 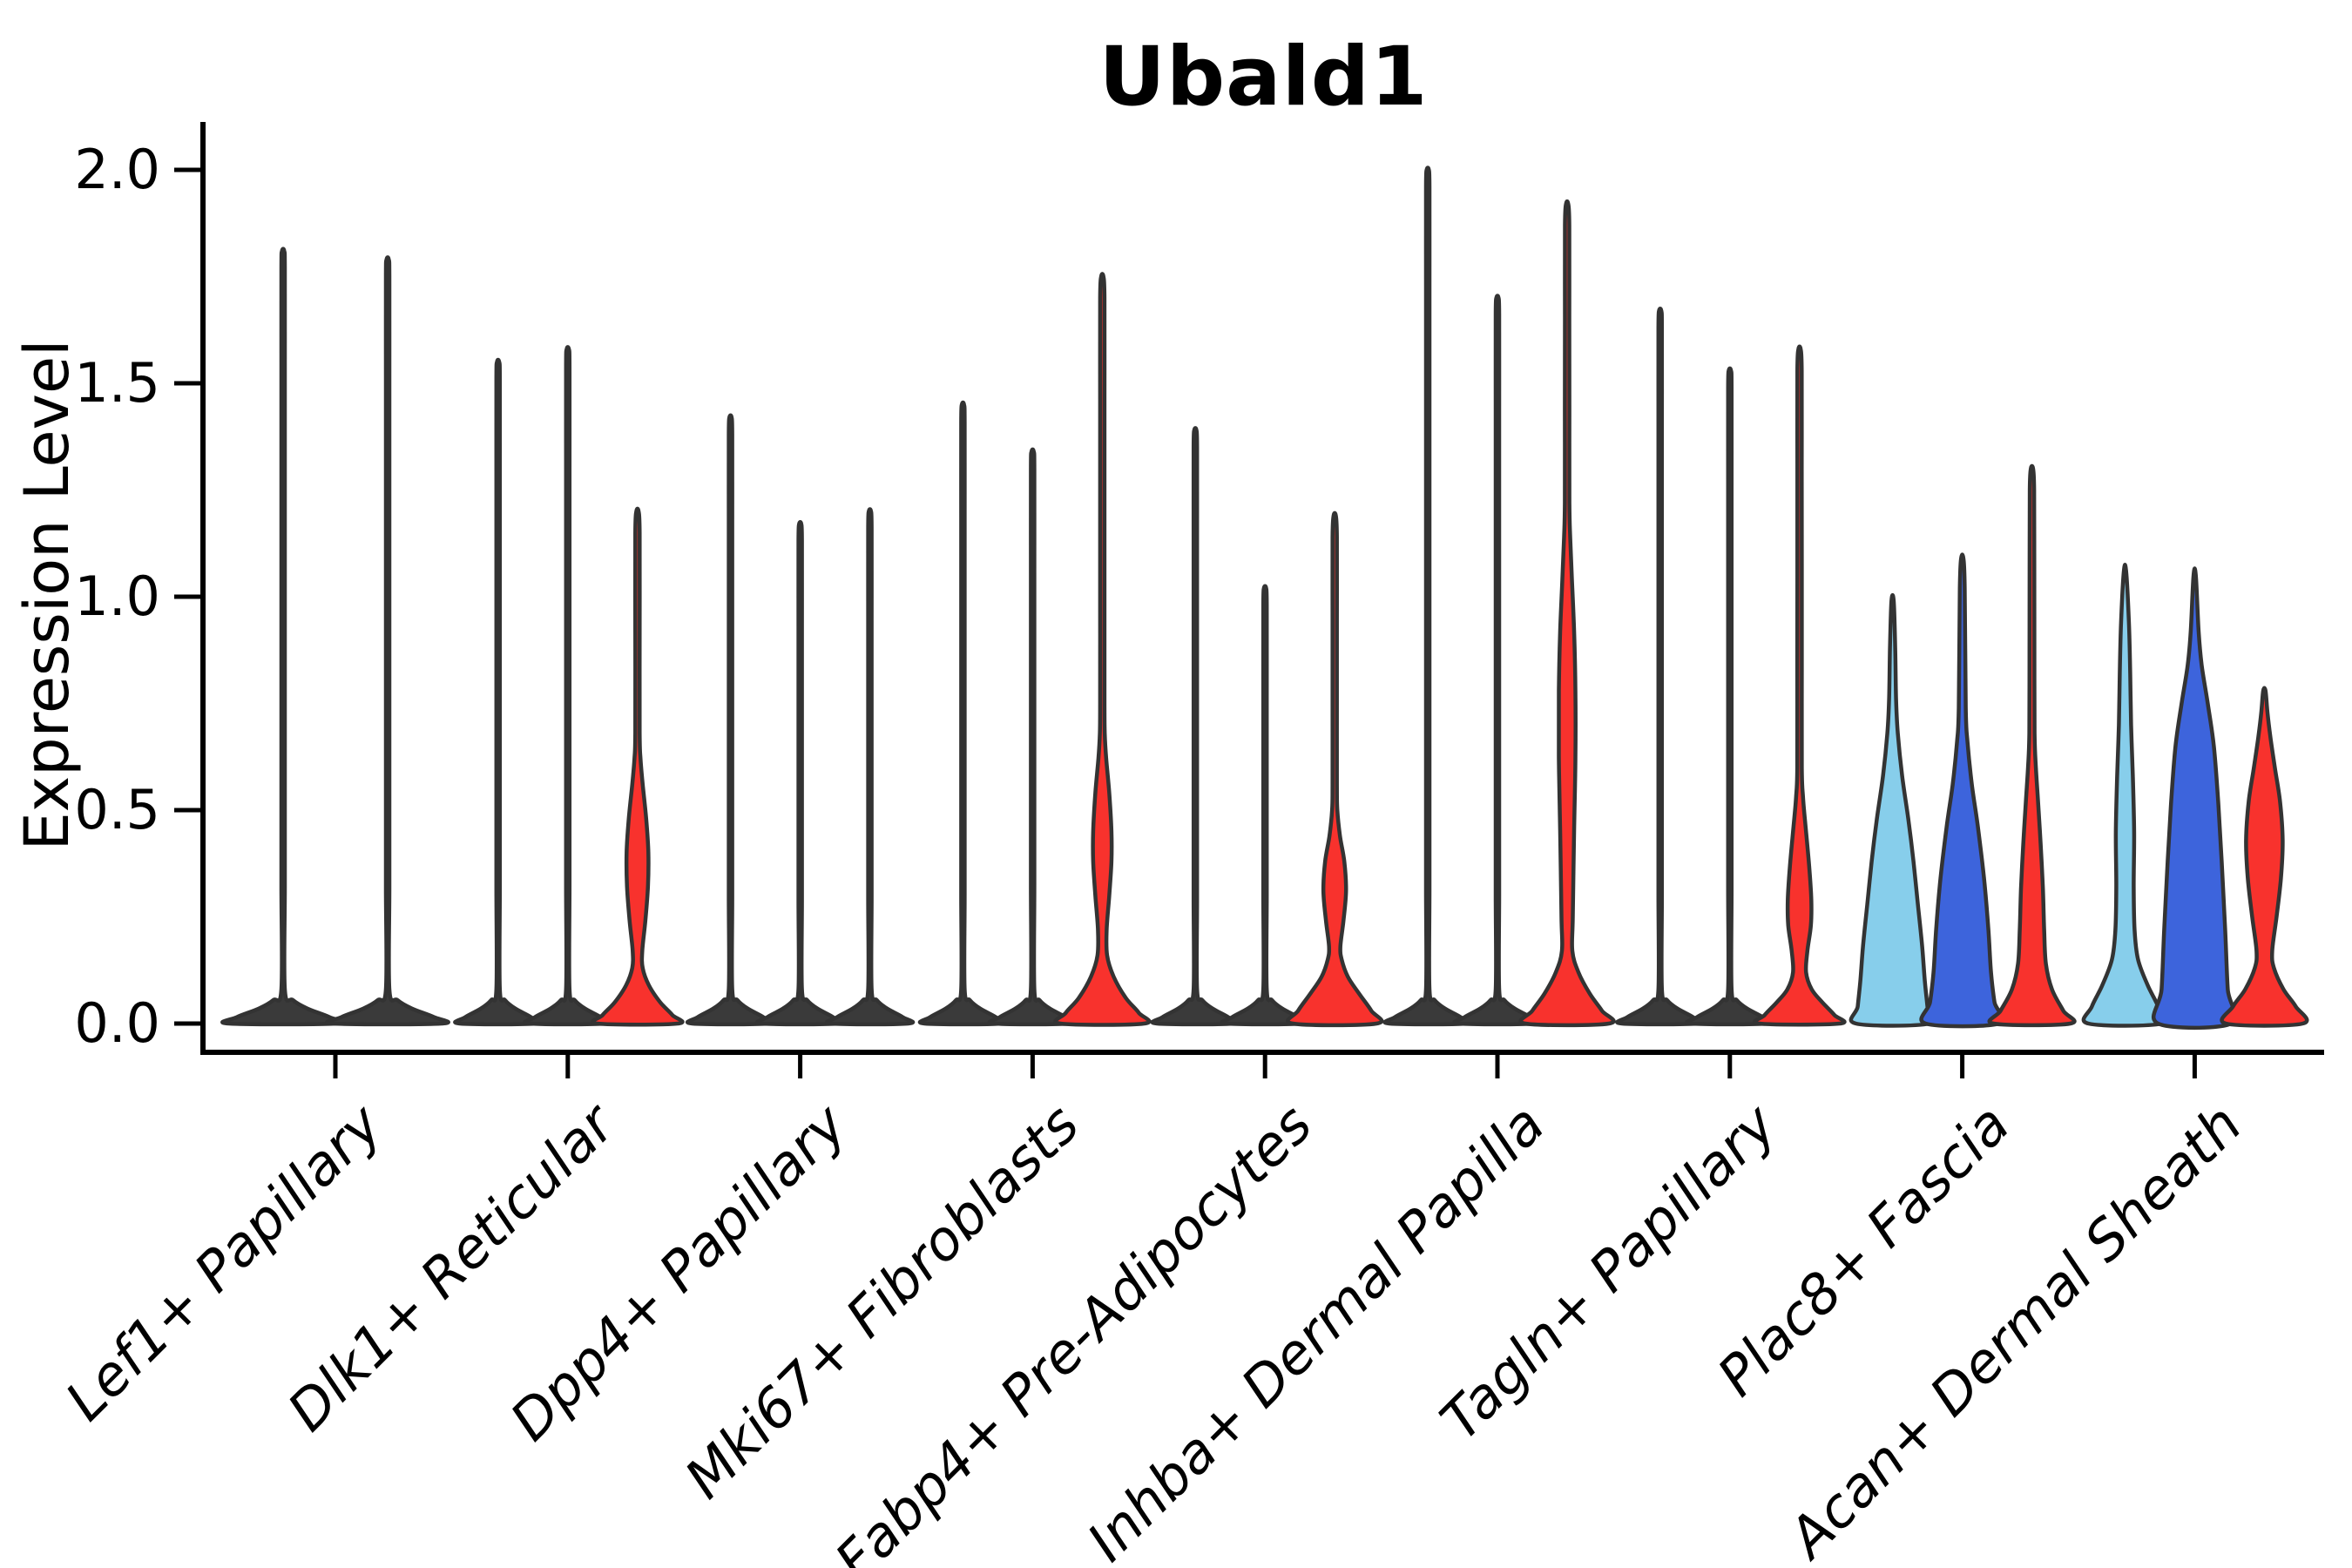 I want to click on y-tick-label: 1.5, so click(x=117, y=383).